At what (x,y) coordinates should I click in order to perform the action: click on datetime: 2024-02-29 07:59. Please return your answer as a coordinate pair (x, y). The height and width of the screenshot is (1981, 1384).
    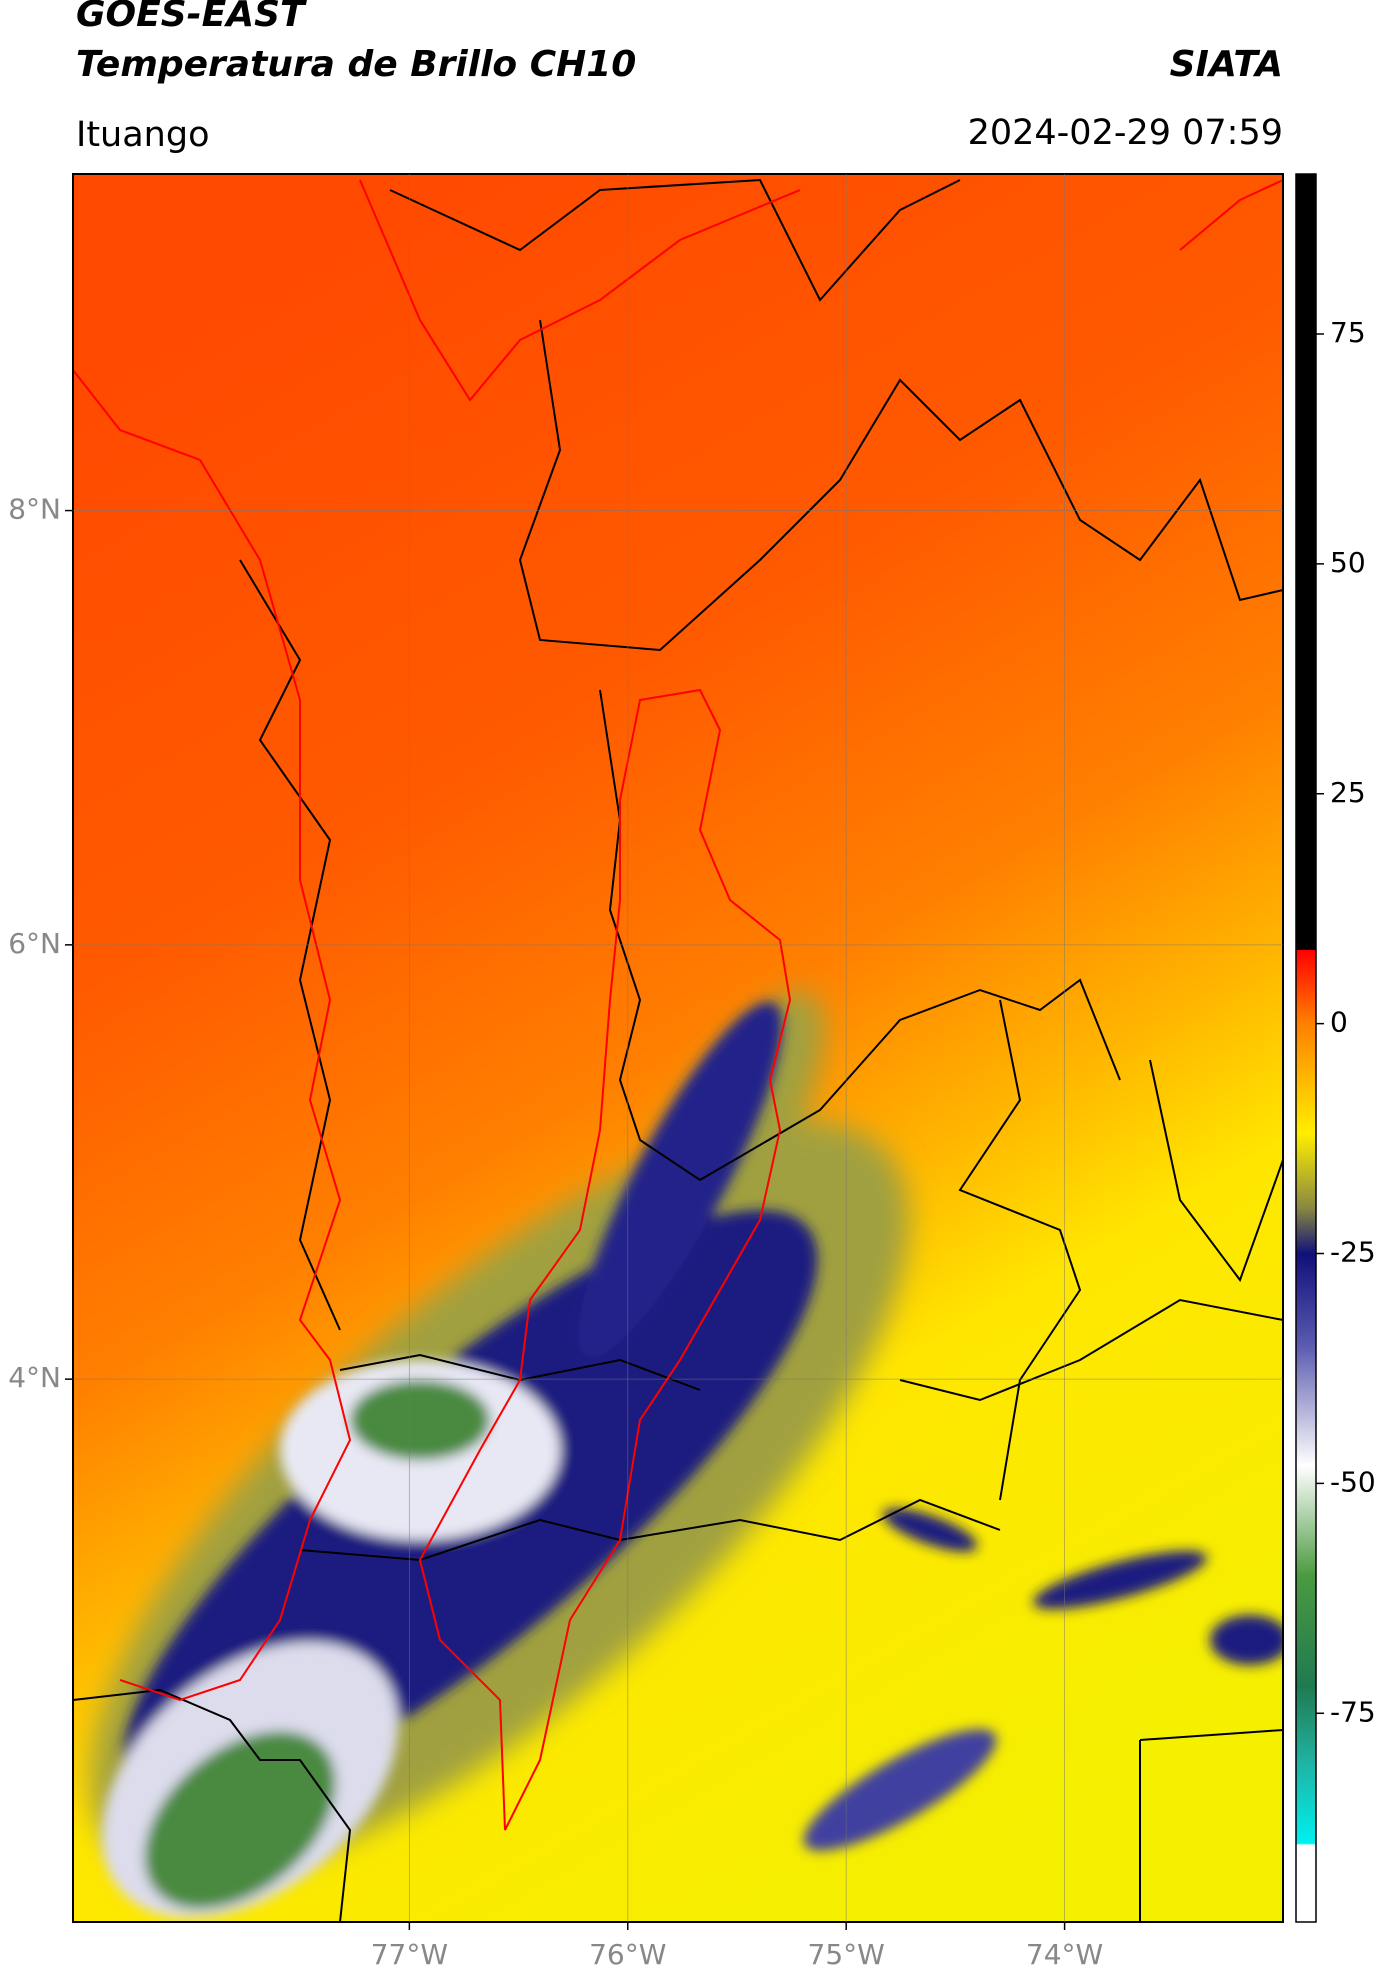
    Looking at the image, I should click on (1125, 133).